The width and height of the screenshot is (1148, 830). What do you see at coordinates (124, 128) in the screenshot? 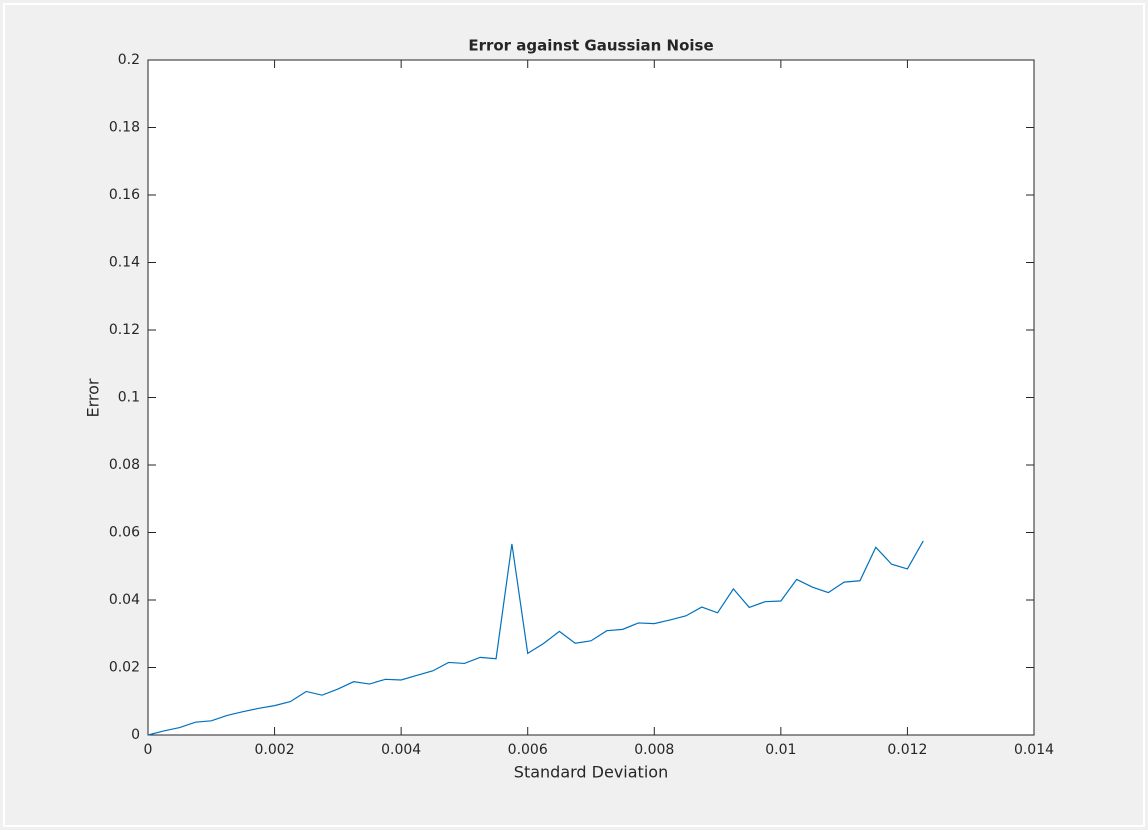
I see `y-tick-label: 0.18` at bounding box center [124, 128].